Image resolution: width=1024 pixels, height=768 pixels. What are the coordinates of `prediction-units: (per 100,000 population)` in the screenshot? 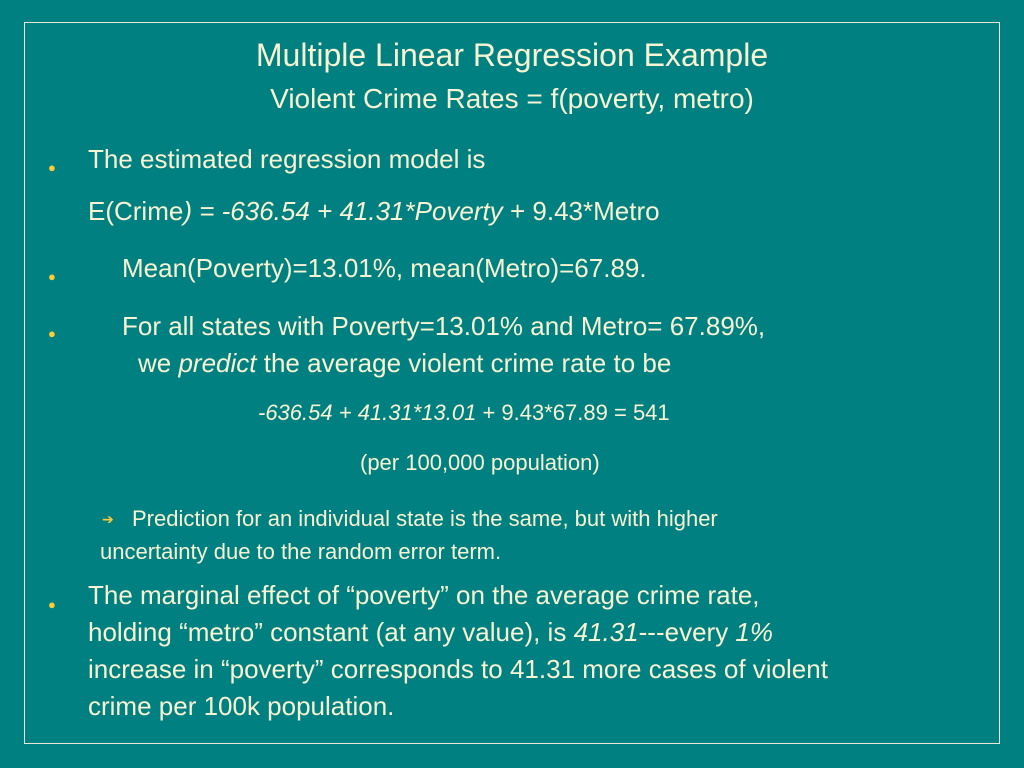 It's located at (480, 462).